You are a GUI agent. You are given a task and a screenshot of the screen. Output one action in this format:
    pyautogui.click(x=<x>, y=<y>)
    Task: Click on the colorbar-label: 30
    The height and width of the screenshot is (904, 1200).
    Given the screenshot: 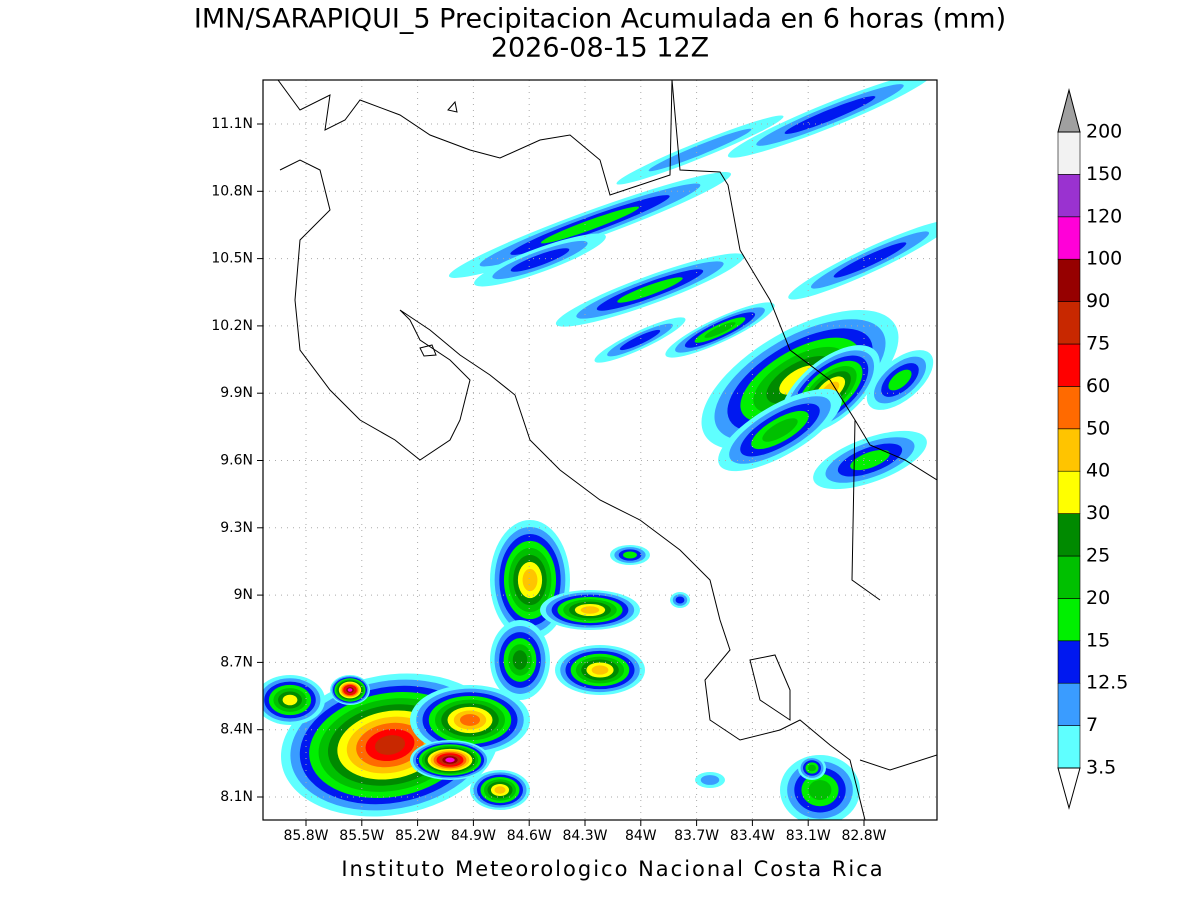 What is the action you would take?
    pyautogui.click(x=1098, y=513)
    